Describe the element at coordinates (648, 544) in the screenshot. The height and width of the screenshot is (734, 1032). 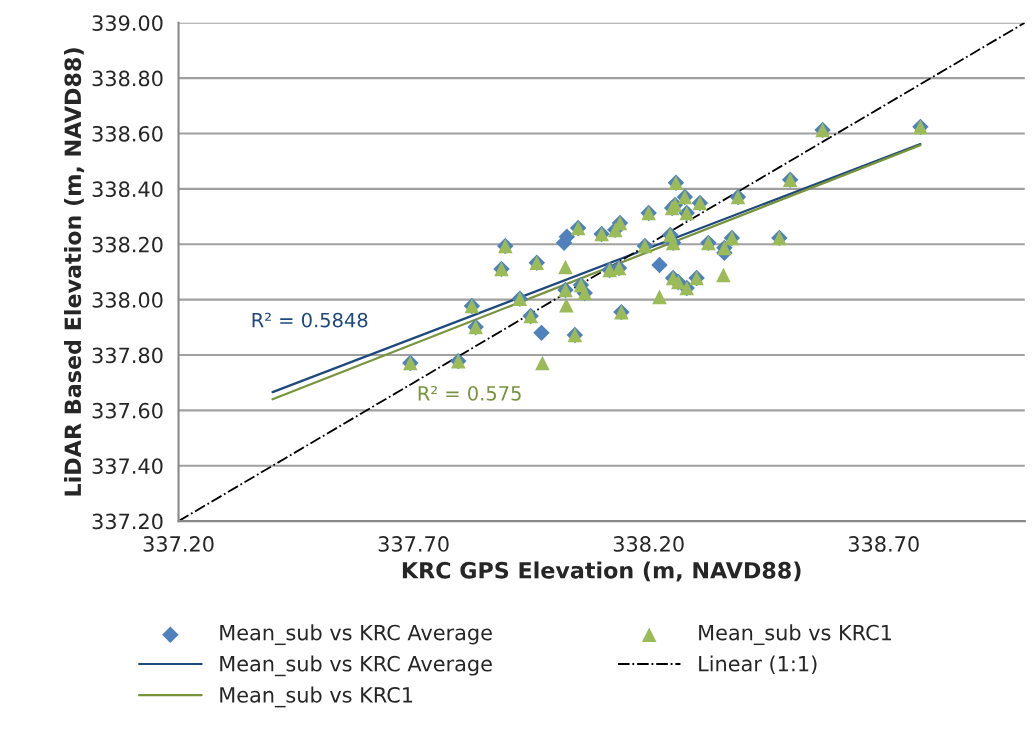
I see `x-tick-label: 338.20` at that location.